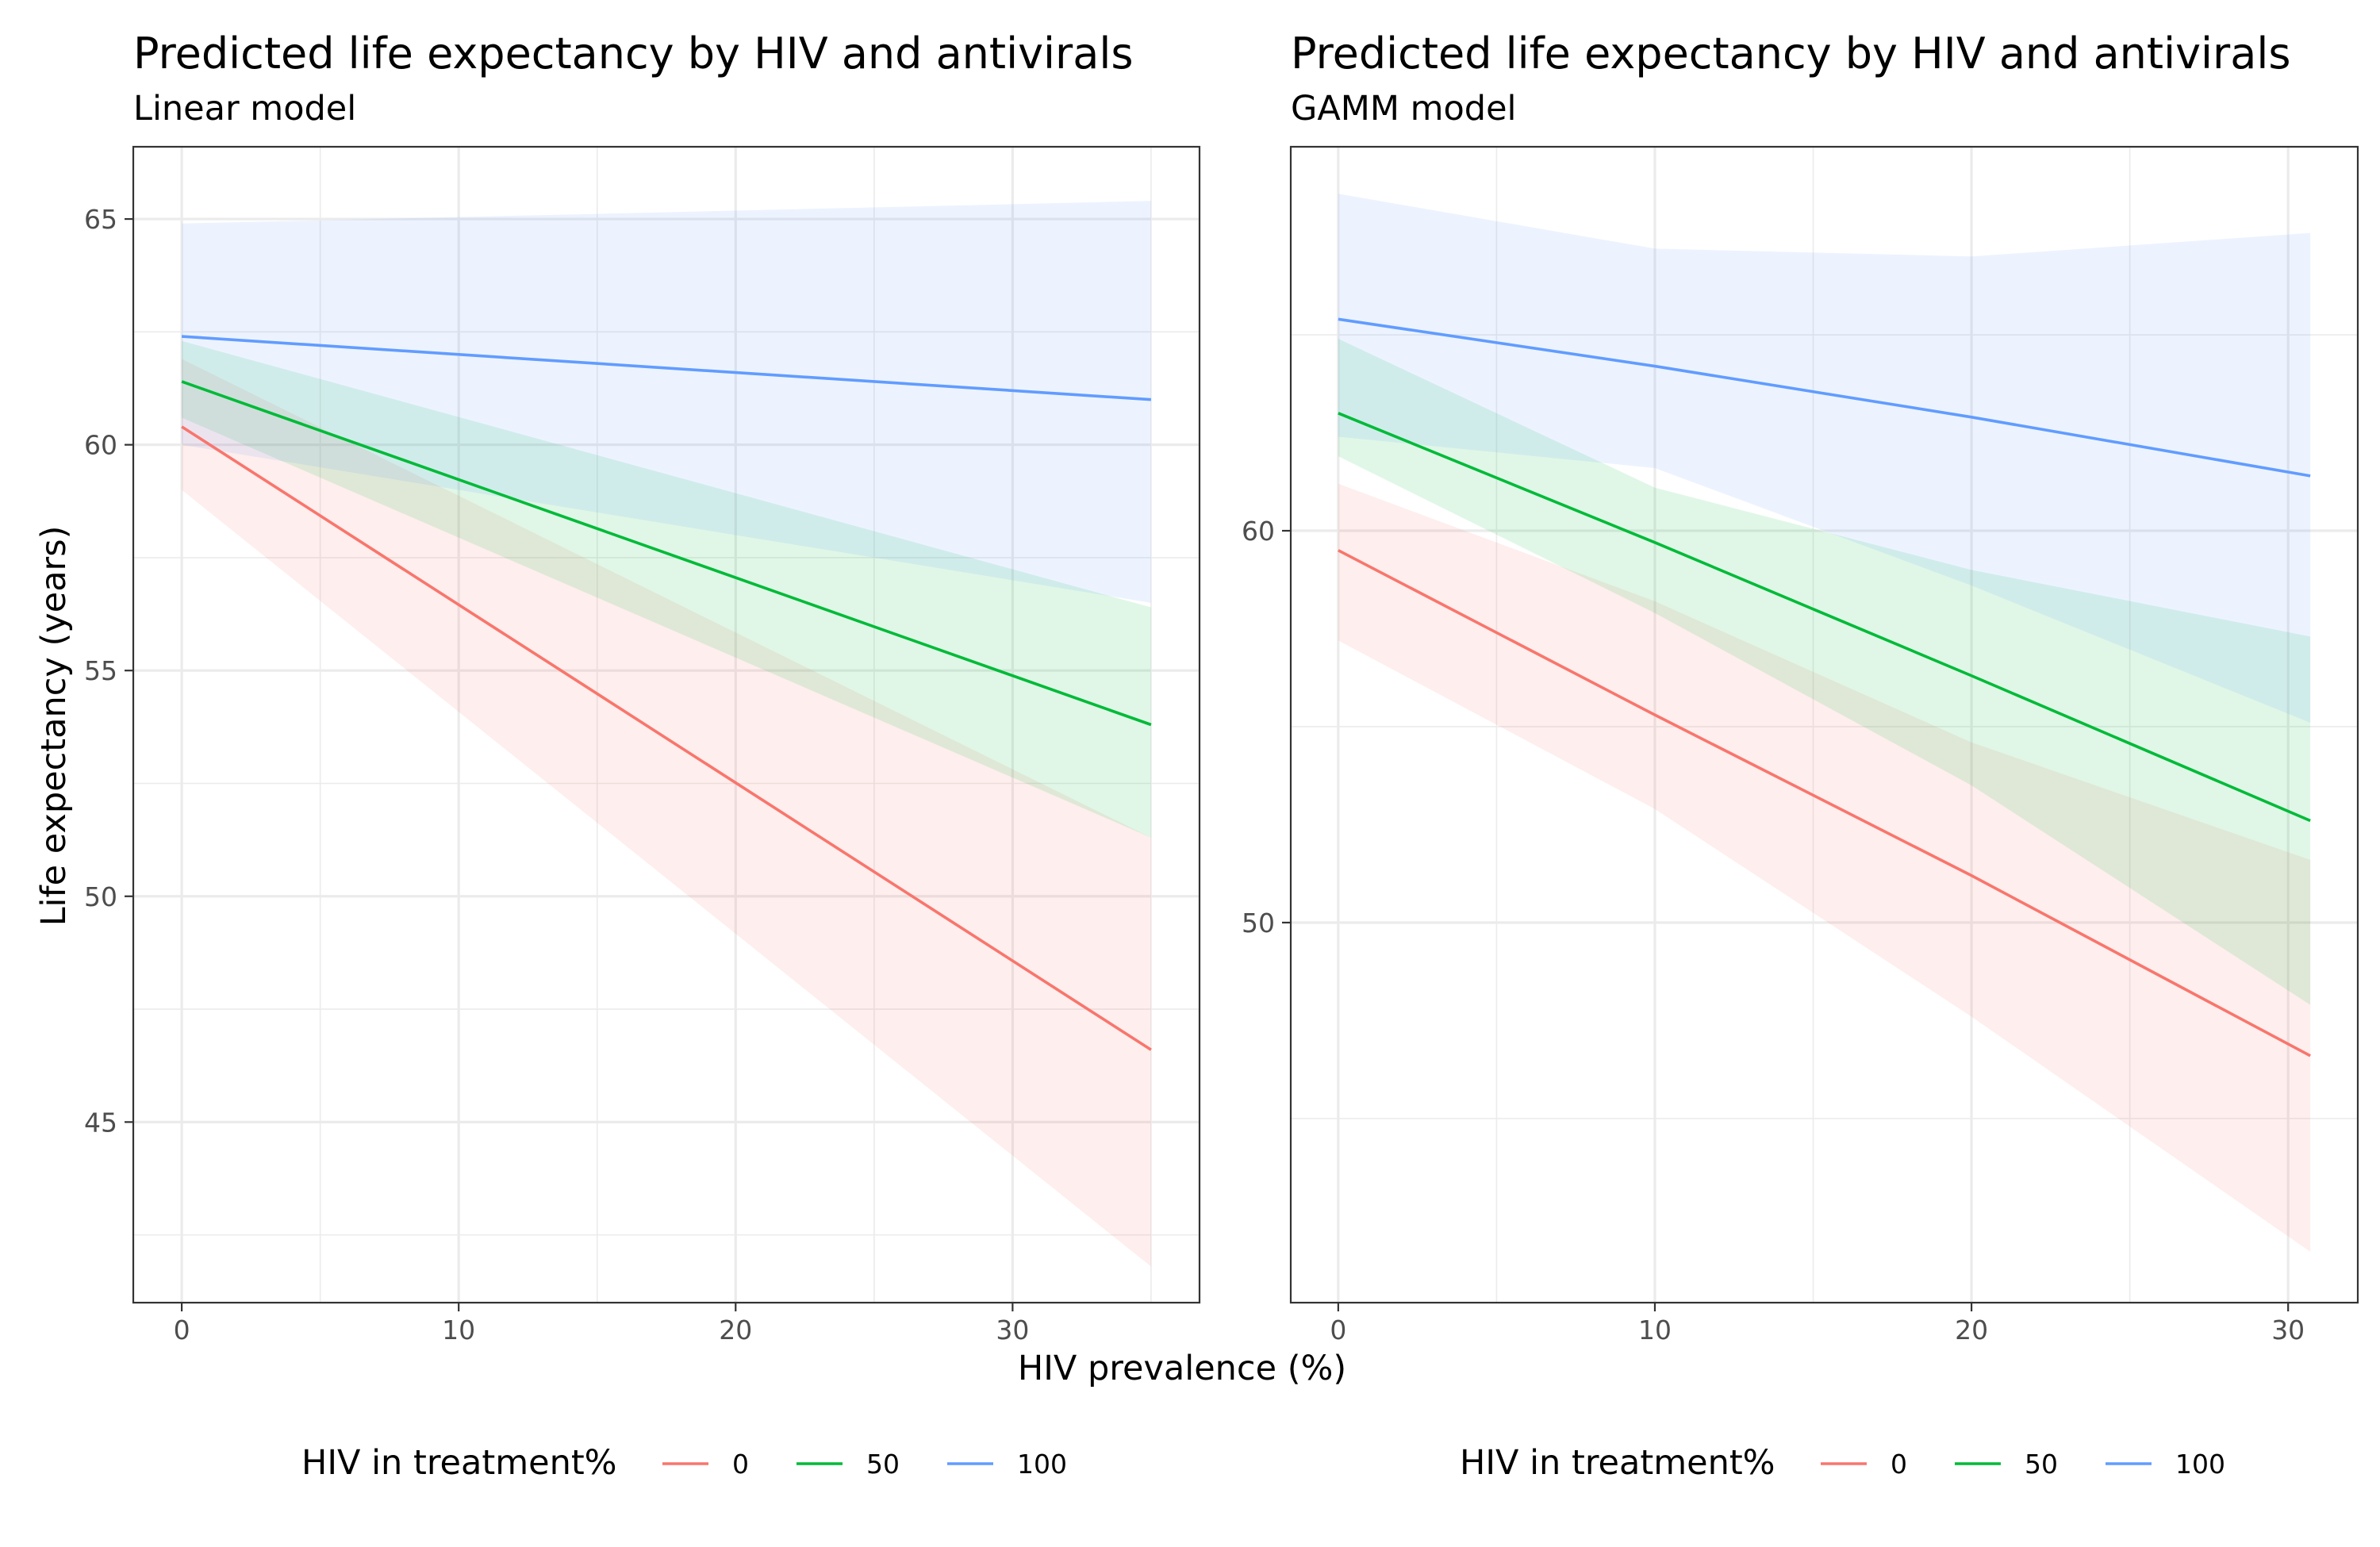 This screenshot has width=2380, height=1547. Describe the element at coordinates (1266, 727) in the screenshot. I see `y-axis: 50 60` at that location.